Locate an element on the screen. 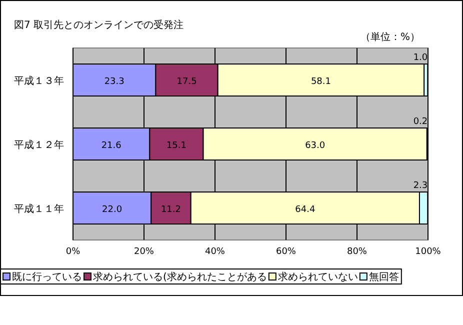  data-label: 21.6 is located at coordinates (111, 146).